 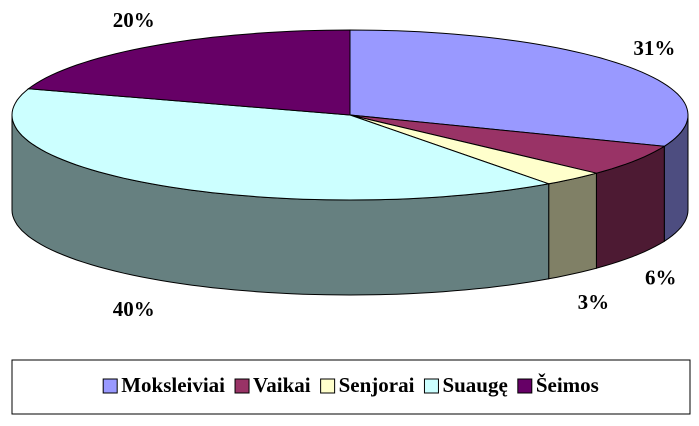 What do you see at coordinates (134, 20) in the screenshot?
I see `data-label: 20%` at bounding box center [134, 20].